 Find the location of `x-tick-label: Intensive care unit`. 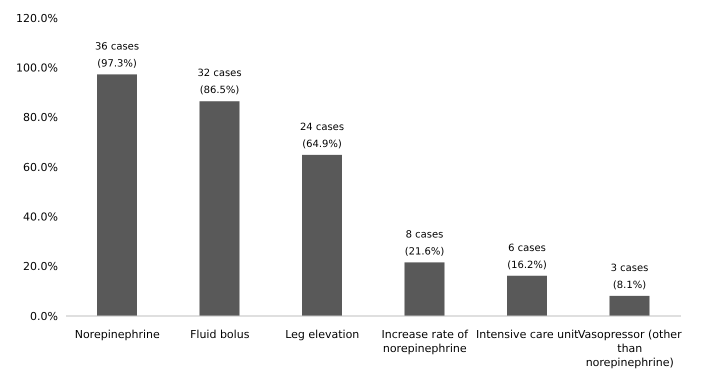

x-tick-label: Intensive care unit is located at coordinates (528, 334).